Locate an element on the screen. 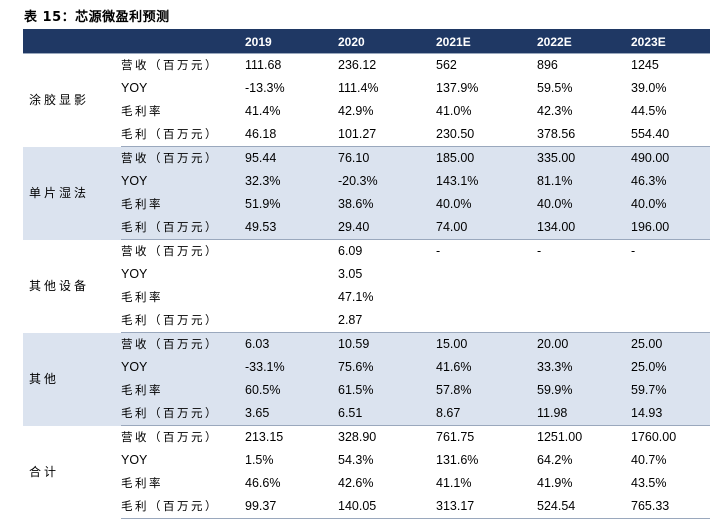 The width and height of the screenshot is (720, 519). value-cell: 378.56 is located at coordinates (584, 135).